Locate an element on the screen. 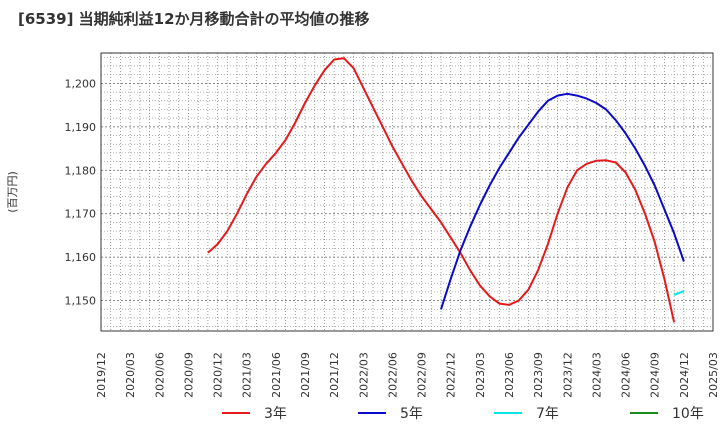 The height and width of the screenshot is (440, 720). x-tick-label: 2021/12 is located at coordinates (334, 375).